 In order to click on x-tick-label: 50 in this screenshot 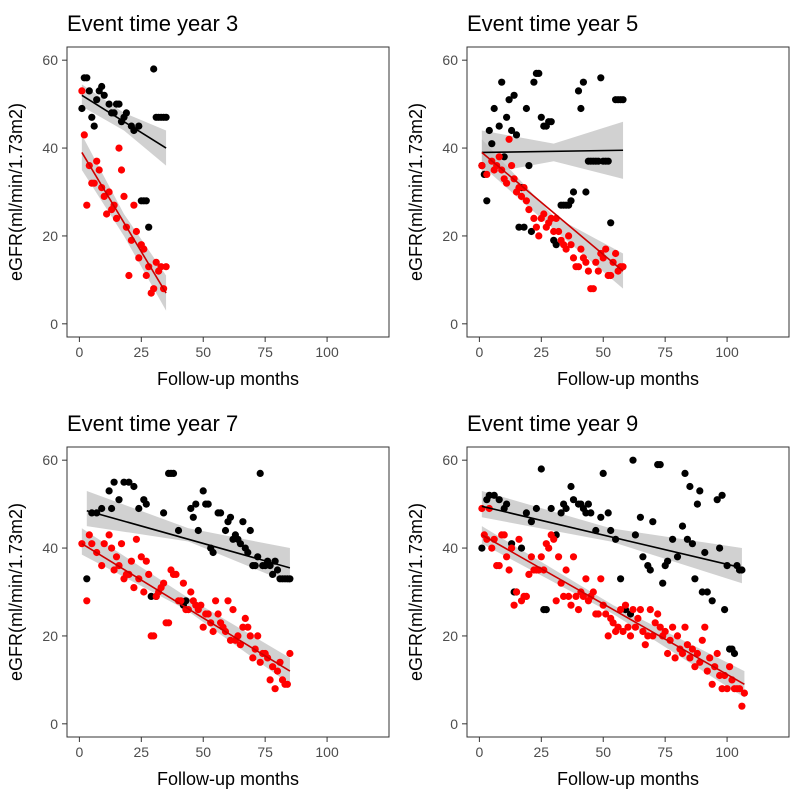, I will do `click(603, 352)`.